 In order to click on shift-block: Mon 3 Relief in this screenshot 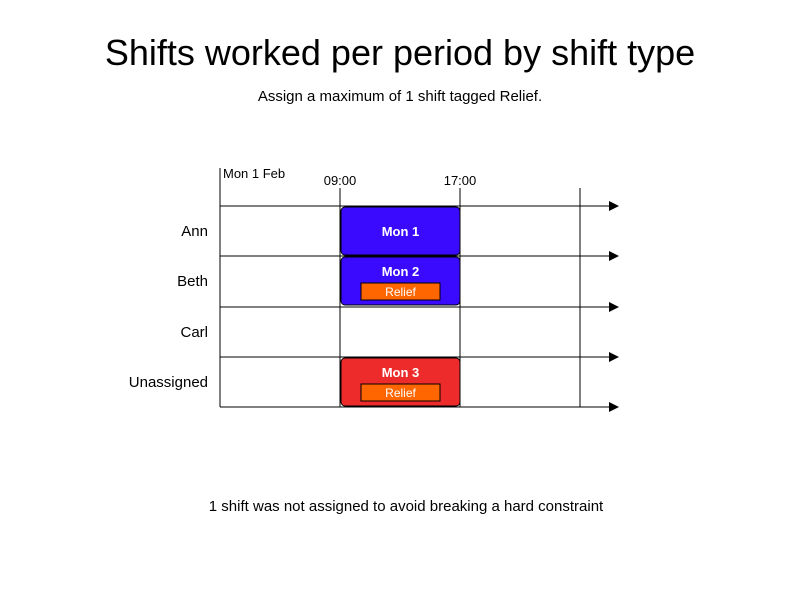, I will do `click(400, 382)`.